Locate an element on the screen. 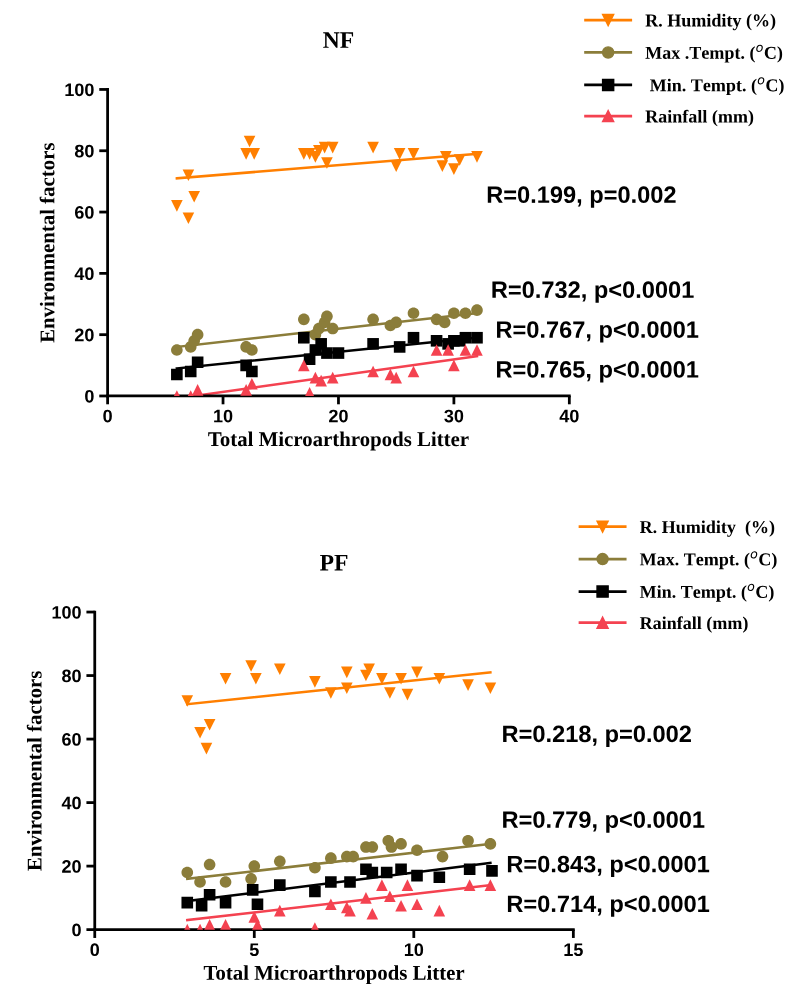  x-tick-label: 15 is located at coordinates (573, 950).